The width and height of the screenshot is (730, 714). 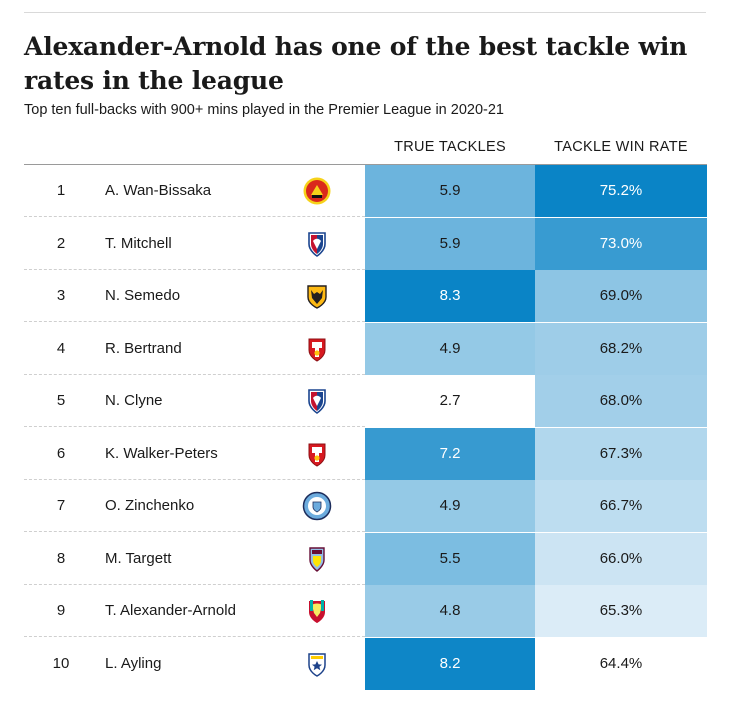 What do you see at coordinates (621, 243) in the screenshot?
I see `tackle-win-rate-cell: 73.0%` at bounding box center [621, 243].